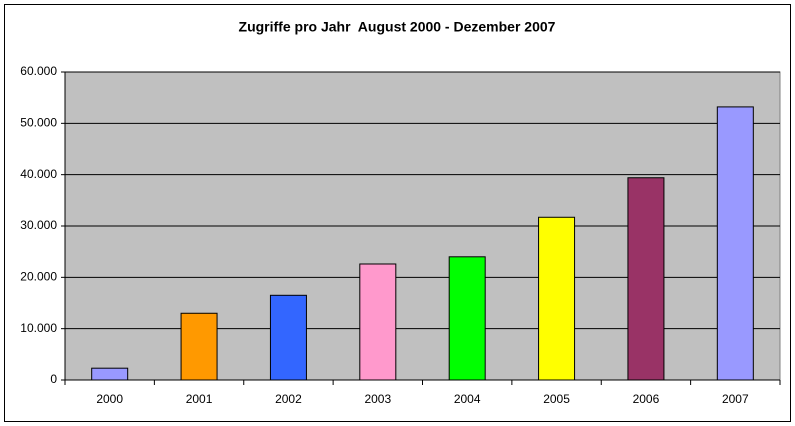 The image size is (795, 426). What do you see at coordinates (735, 399) in the screenshot?
I see `x-tick-label: 2007` at bounding box center [735, 399].